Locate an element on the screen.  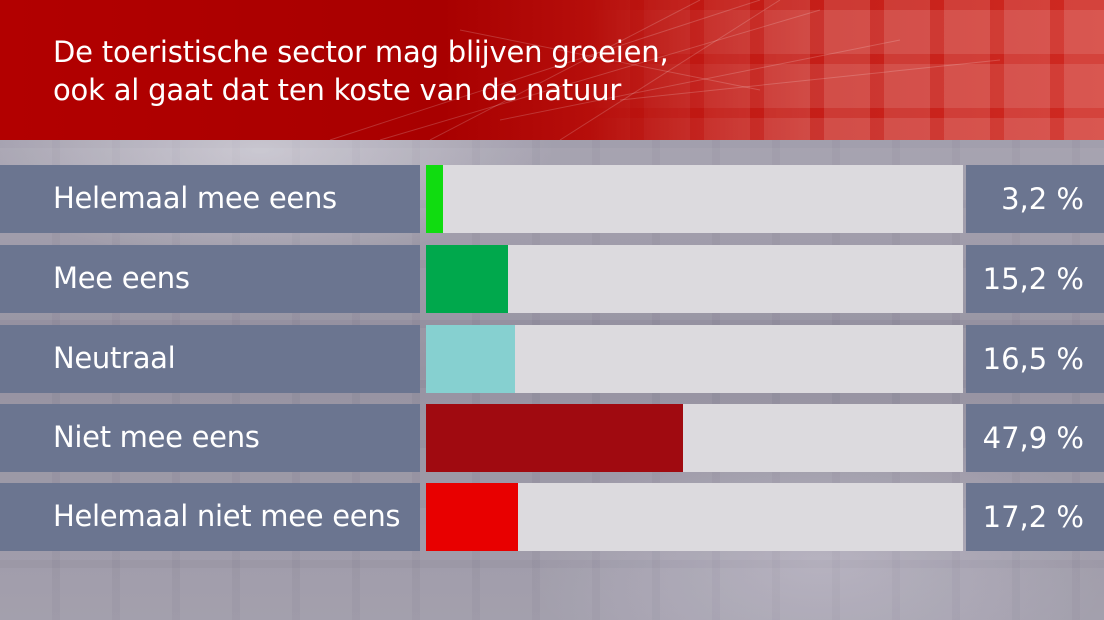
banner-light-streaks is located at coordinates (665, 70).